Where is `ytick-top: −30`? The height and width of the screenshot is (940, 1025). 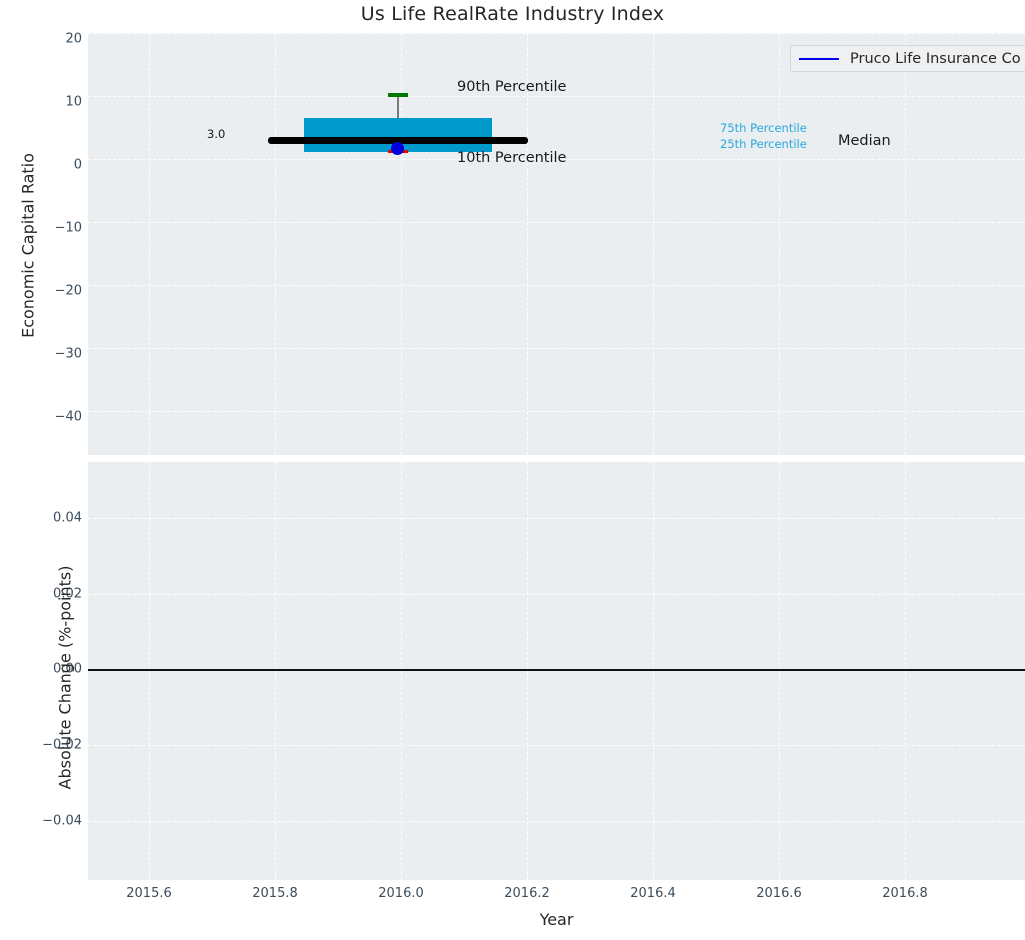 ytick-top: −30 is located at coordinates (68, 354).